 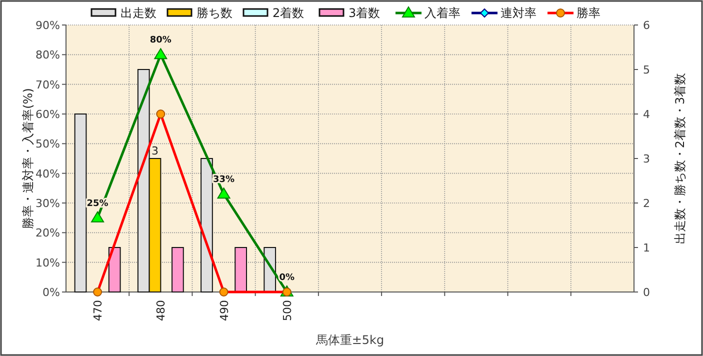 I want to click on y2-tick-label: 5, so click(x=646, y=70).